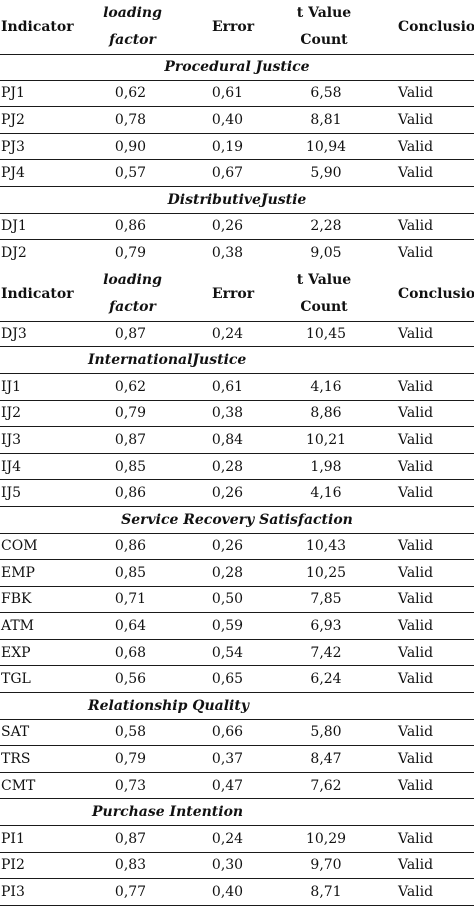  I want to click on cell-error: 0,47, so click(227, 785).